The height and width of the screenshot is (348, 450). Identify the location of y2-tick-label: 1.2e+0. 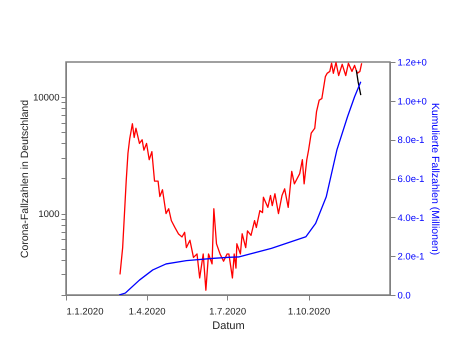
(412, 63).